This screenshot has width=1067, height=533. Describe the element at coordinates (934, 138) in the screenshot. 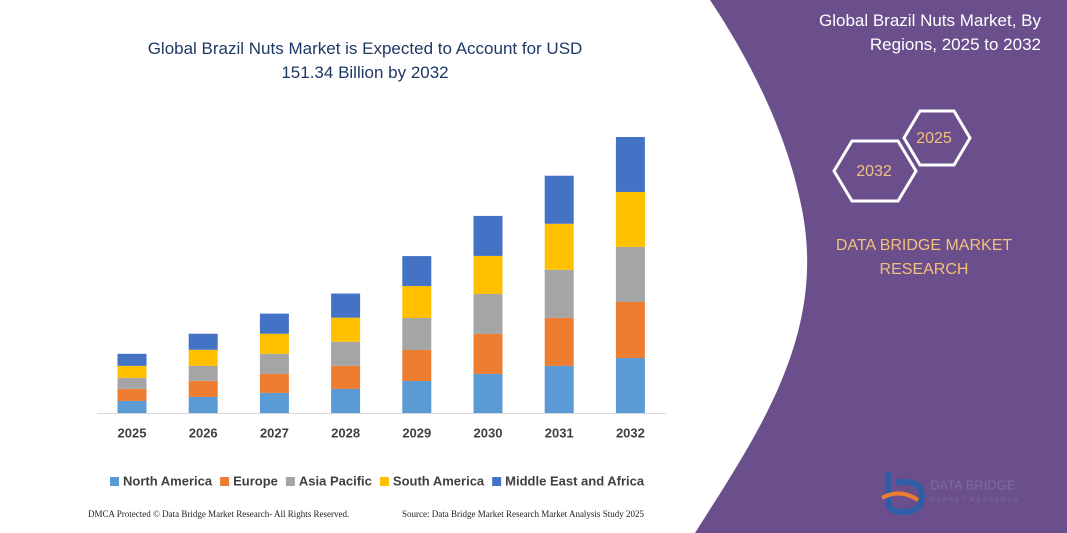

I see `hex-label: 2025` at that location.